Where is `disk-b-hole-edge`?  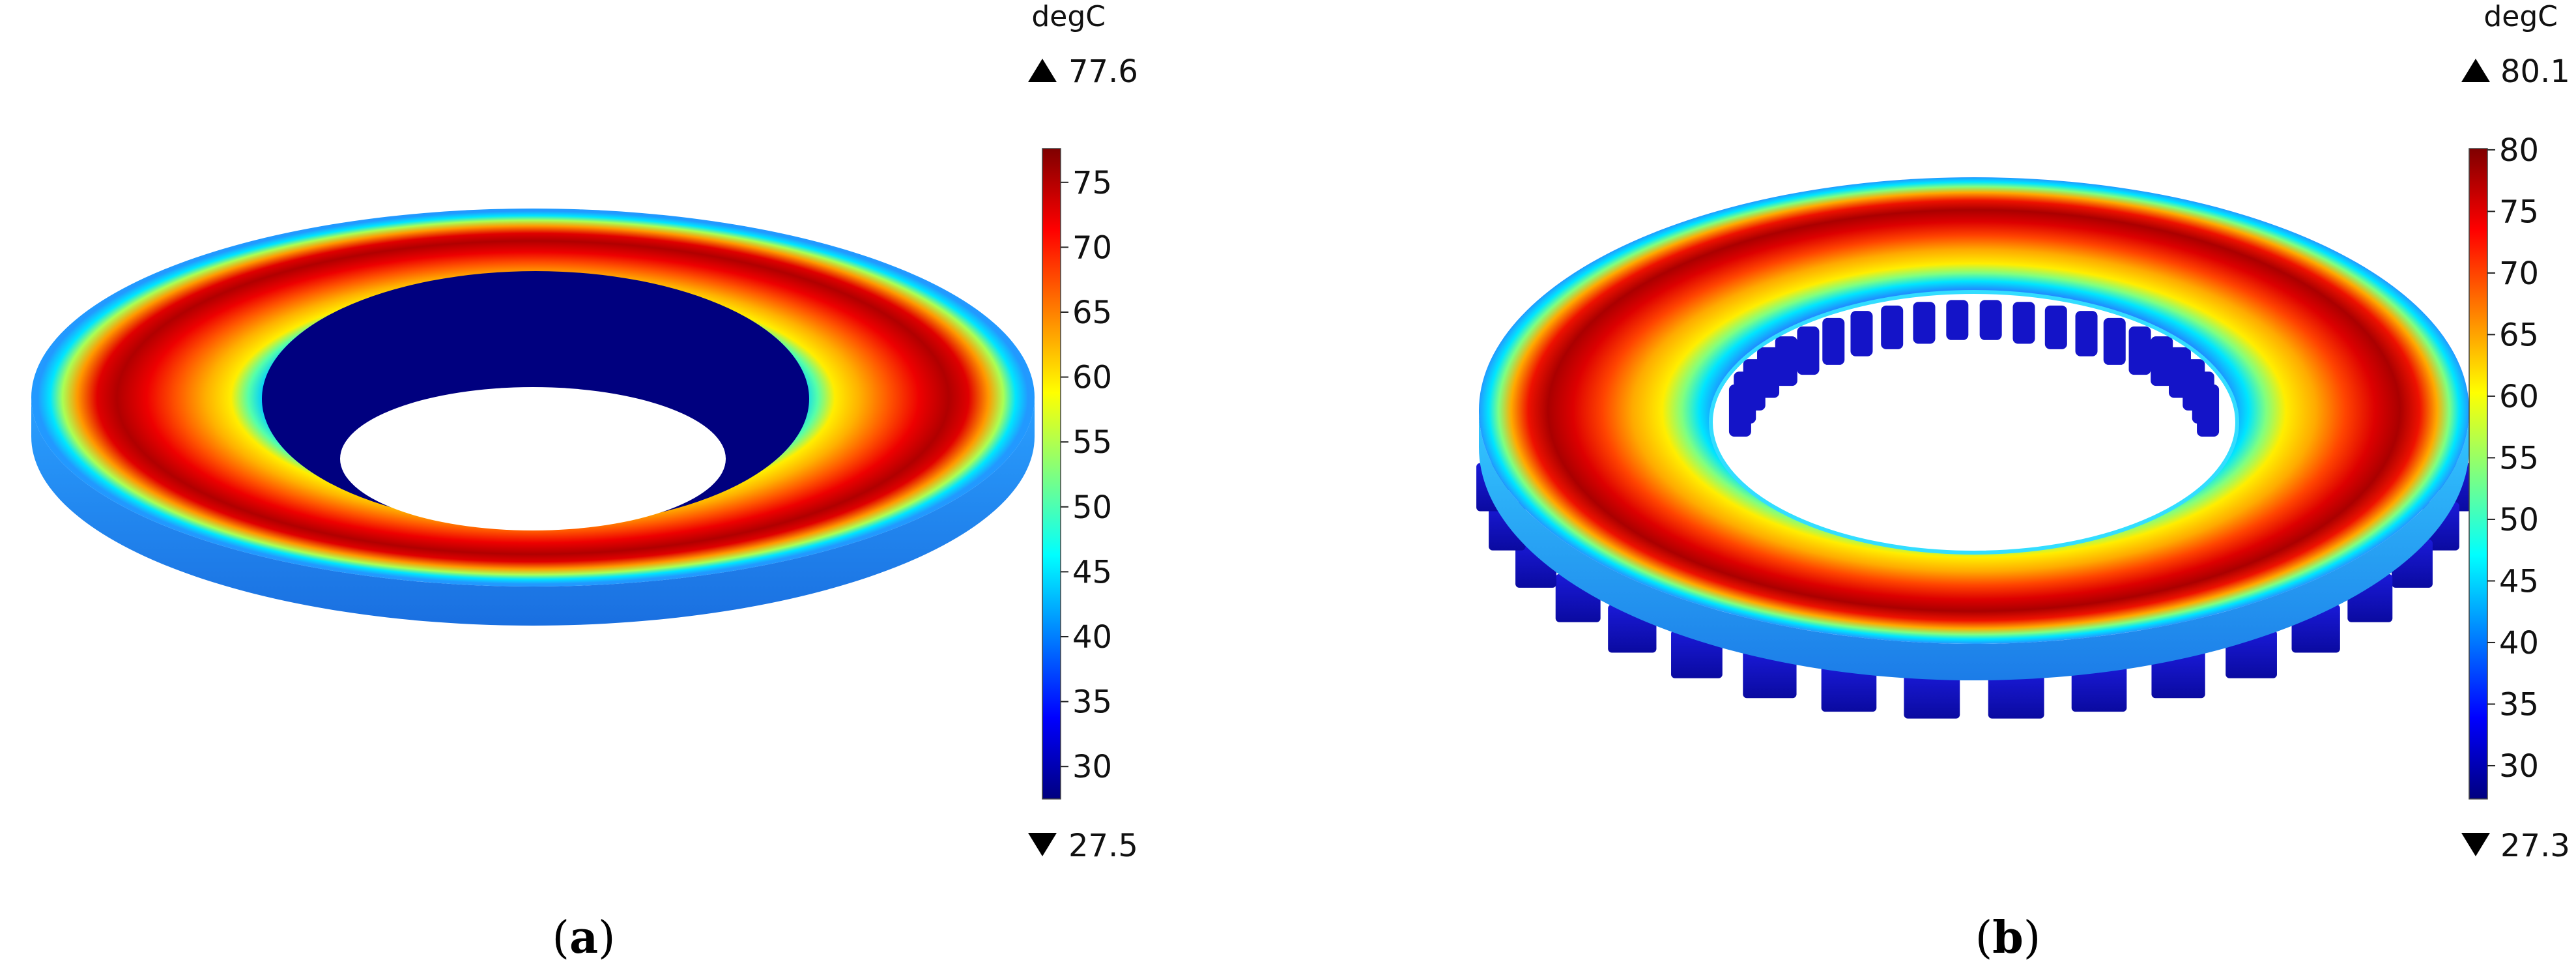 disk-b-hole-edge is located at coordinates (1974, 422).